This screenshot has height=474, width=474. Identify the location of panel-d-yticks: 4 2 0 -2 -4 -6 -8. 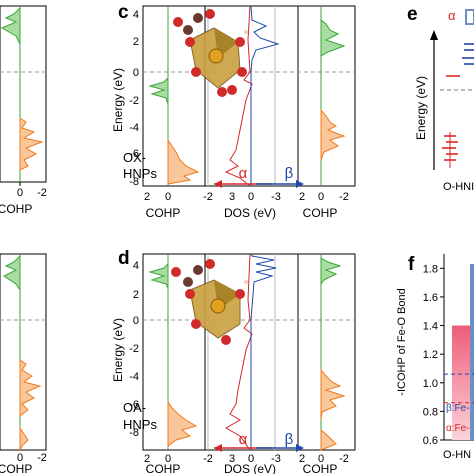
(134, 349).